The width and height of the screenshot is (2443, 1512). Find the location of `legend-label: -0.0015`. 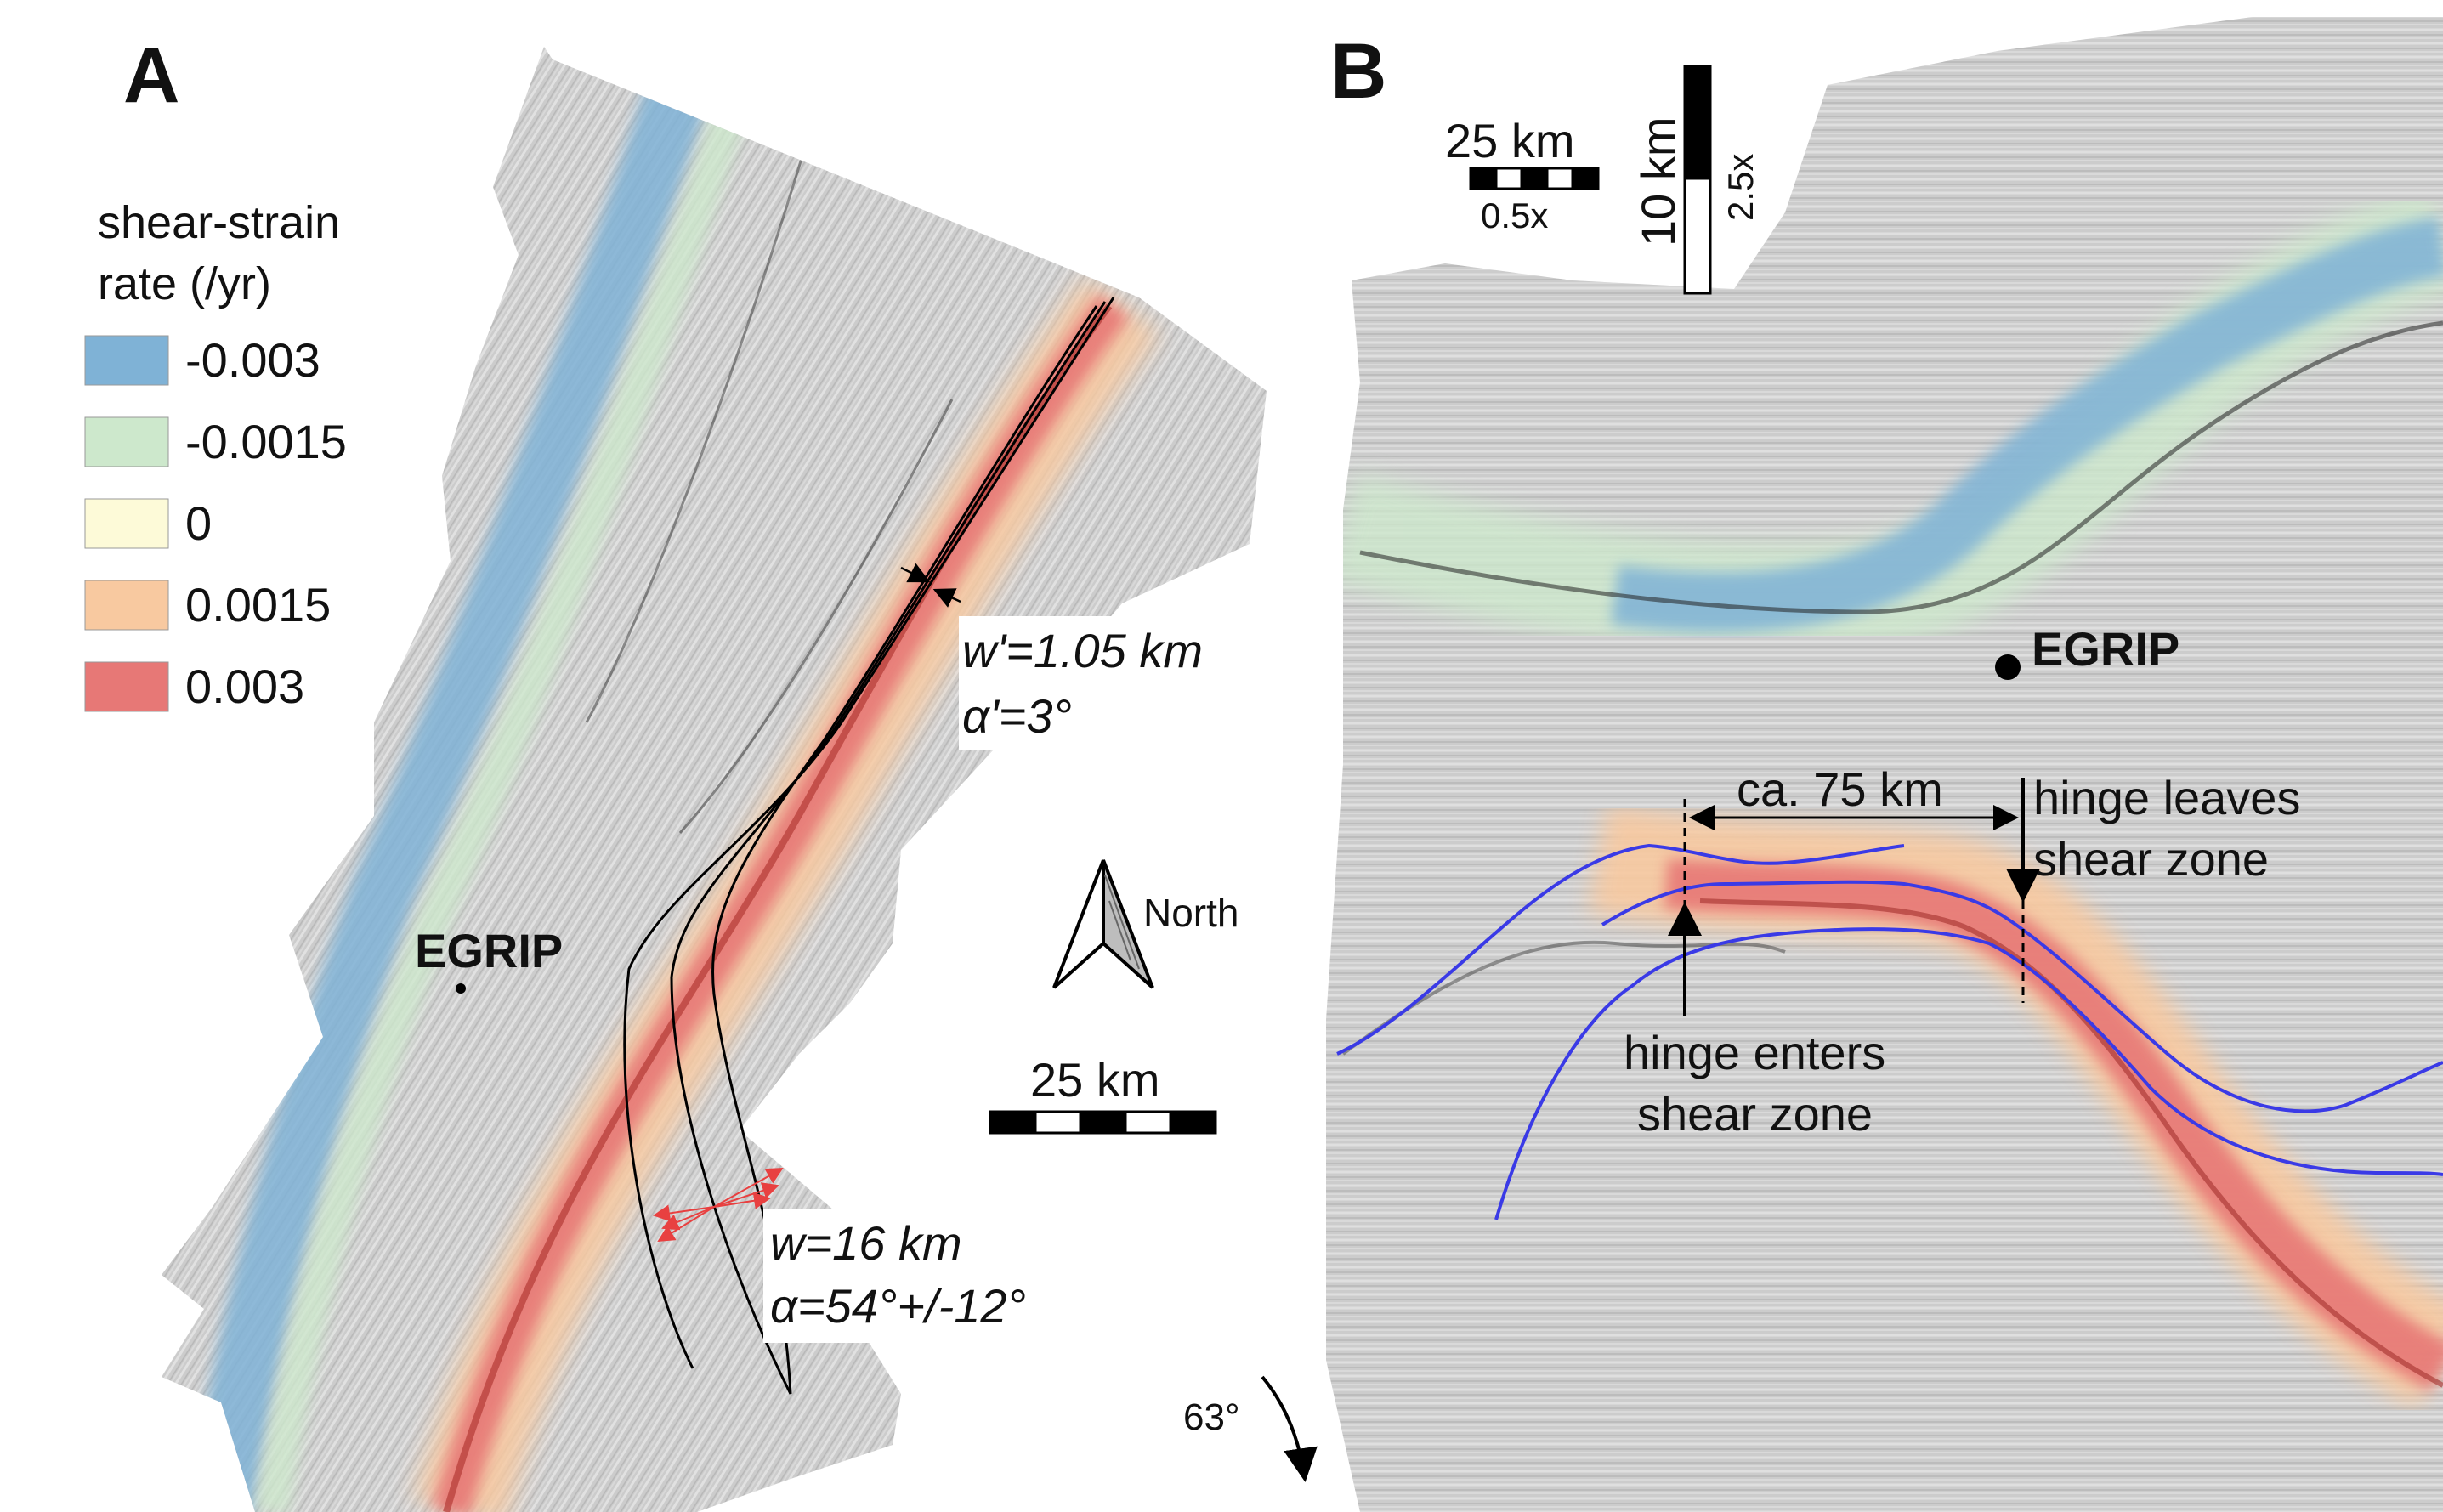

legend-label: -0.0015 is located at coordinates (266, 441).